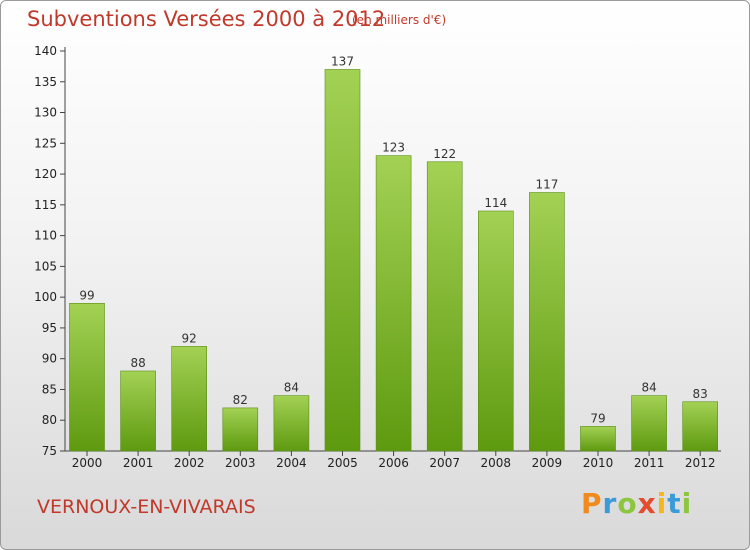  I want to click on bar-value-label: 123, so click(393, 148).